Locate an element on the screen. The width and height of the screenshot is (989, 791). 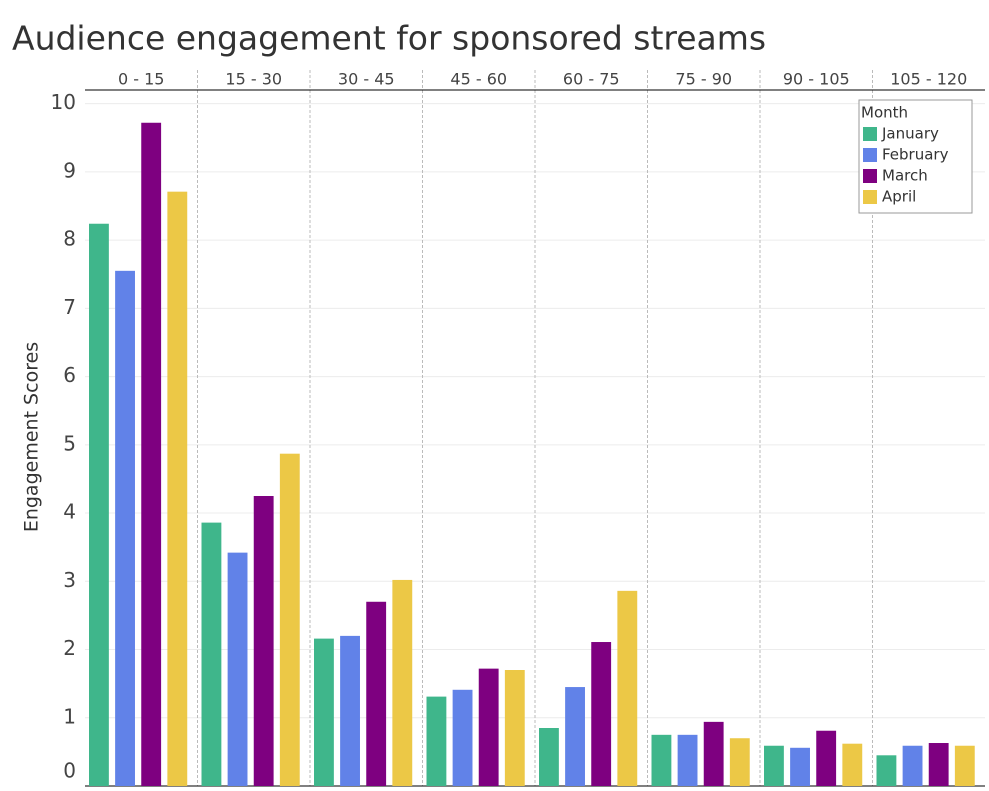
x-tick-label: 90 - 105 is located at coordinates (816, 79).